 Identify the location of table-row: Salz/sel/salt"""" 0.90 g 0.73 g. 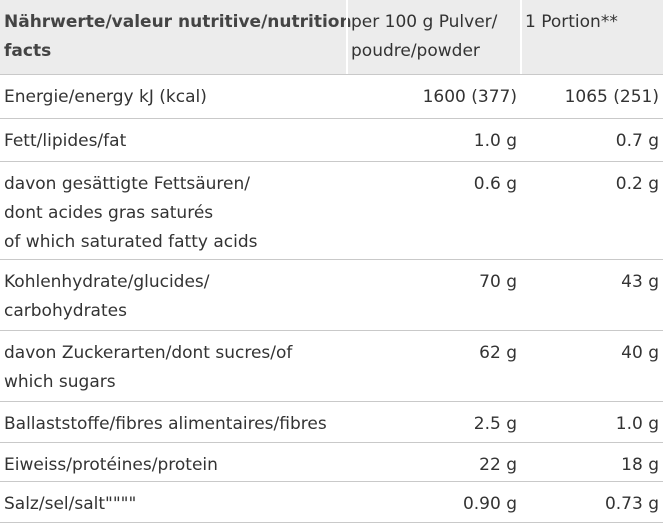
(331, 502).